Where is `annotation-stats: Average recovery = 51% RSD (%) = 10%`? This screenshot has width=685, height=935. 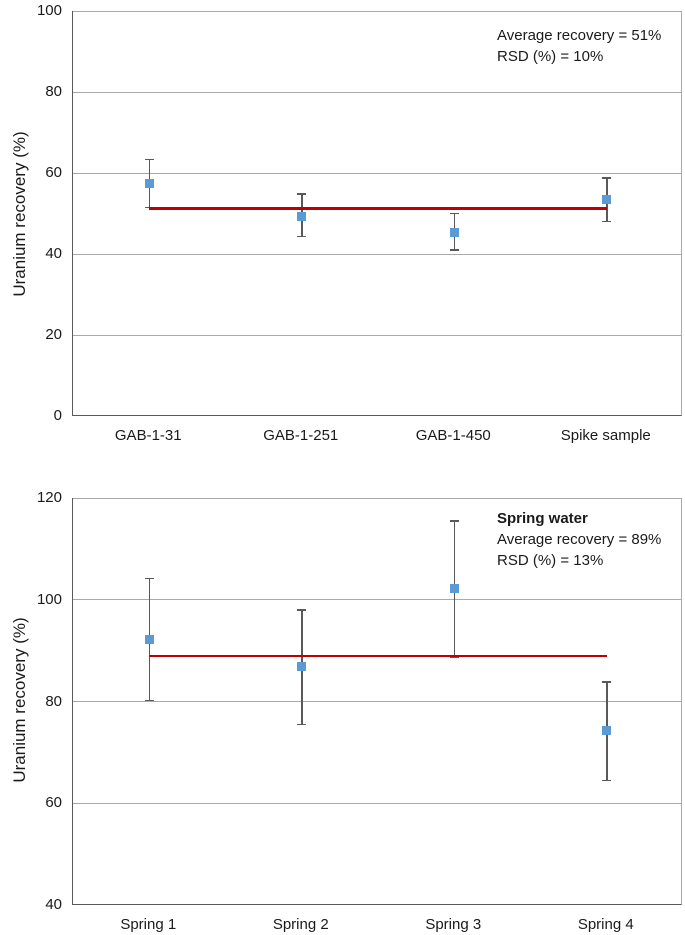 annotation-stats: Average recovery = 51% RSD (%) = 10% is located at coordinates (579, 46).